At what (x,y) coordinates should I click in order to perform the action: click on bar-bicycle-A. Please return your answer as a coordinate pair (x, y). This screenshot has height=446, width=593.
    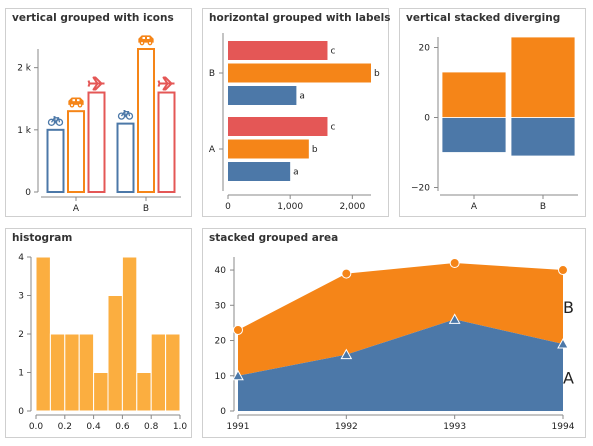
    Looking at the image, I should click on (55, 160).